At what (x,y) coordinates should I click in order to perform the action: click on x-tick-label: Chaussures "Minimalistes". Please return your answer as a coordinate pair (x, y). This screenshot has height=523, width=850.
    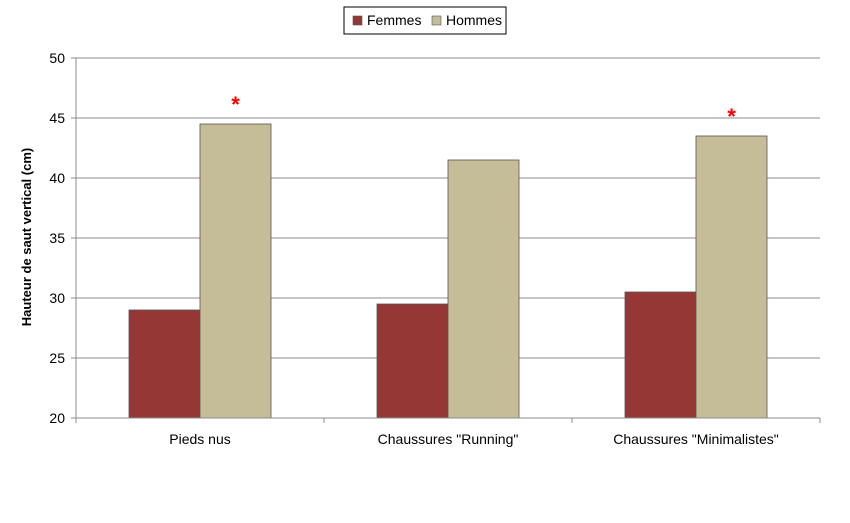
    Looking at the image, I should click on (696, 439).